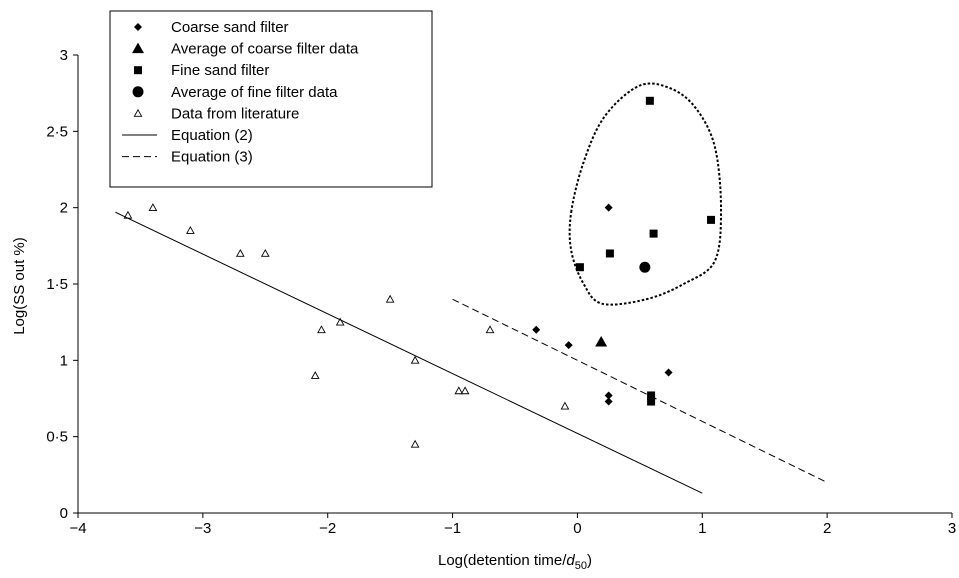 Image resolution: width=959 pixels, height=578 pixels. Describe the element at coordinates (212, 135) in the screenshot. I see `legend-label-equation-2: Equation (2)` at that location.